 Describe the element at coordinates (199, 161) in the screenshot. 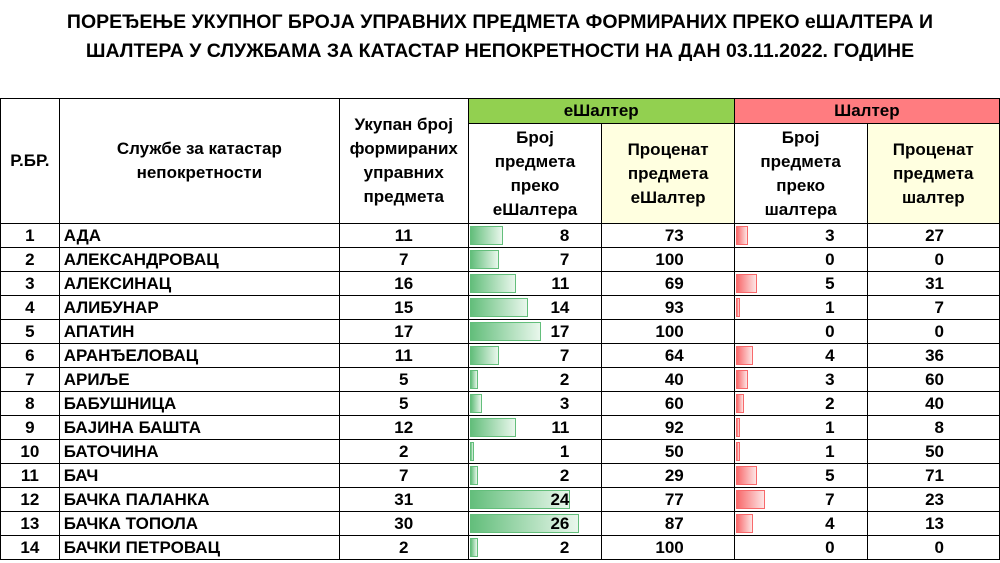

I see `header-service: Службе за катастар непокретности` at that location.